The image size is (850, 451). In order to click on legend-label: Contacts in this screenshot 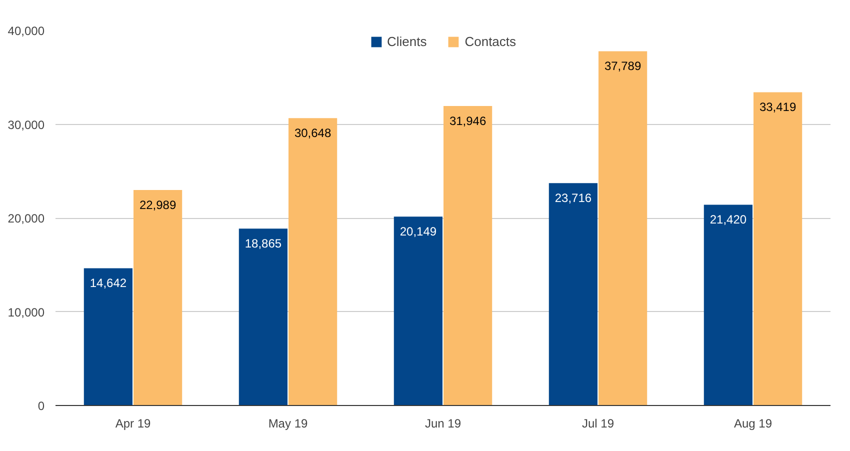, I will do `click(490, 41)`.